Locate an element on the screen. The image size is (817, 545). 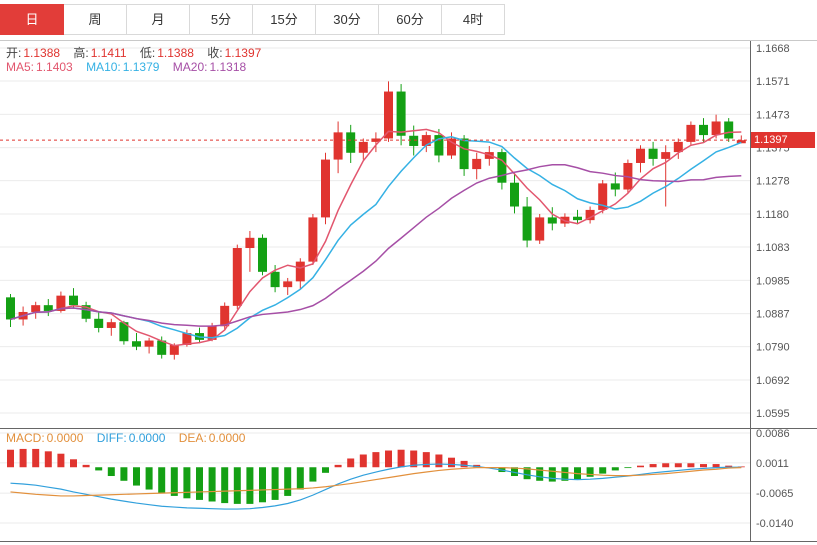
macd-axis-label: -0.0140 is located at coordinates (774, 524).